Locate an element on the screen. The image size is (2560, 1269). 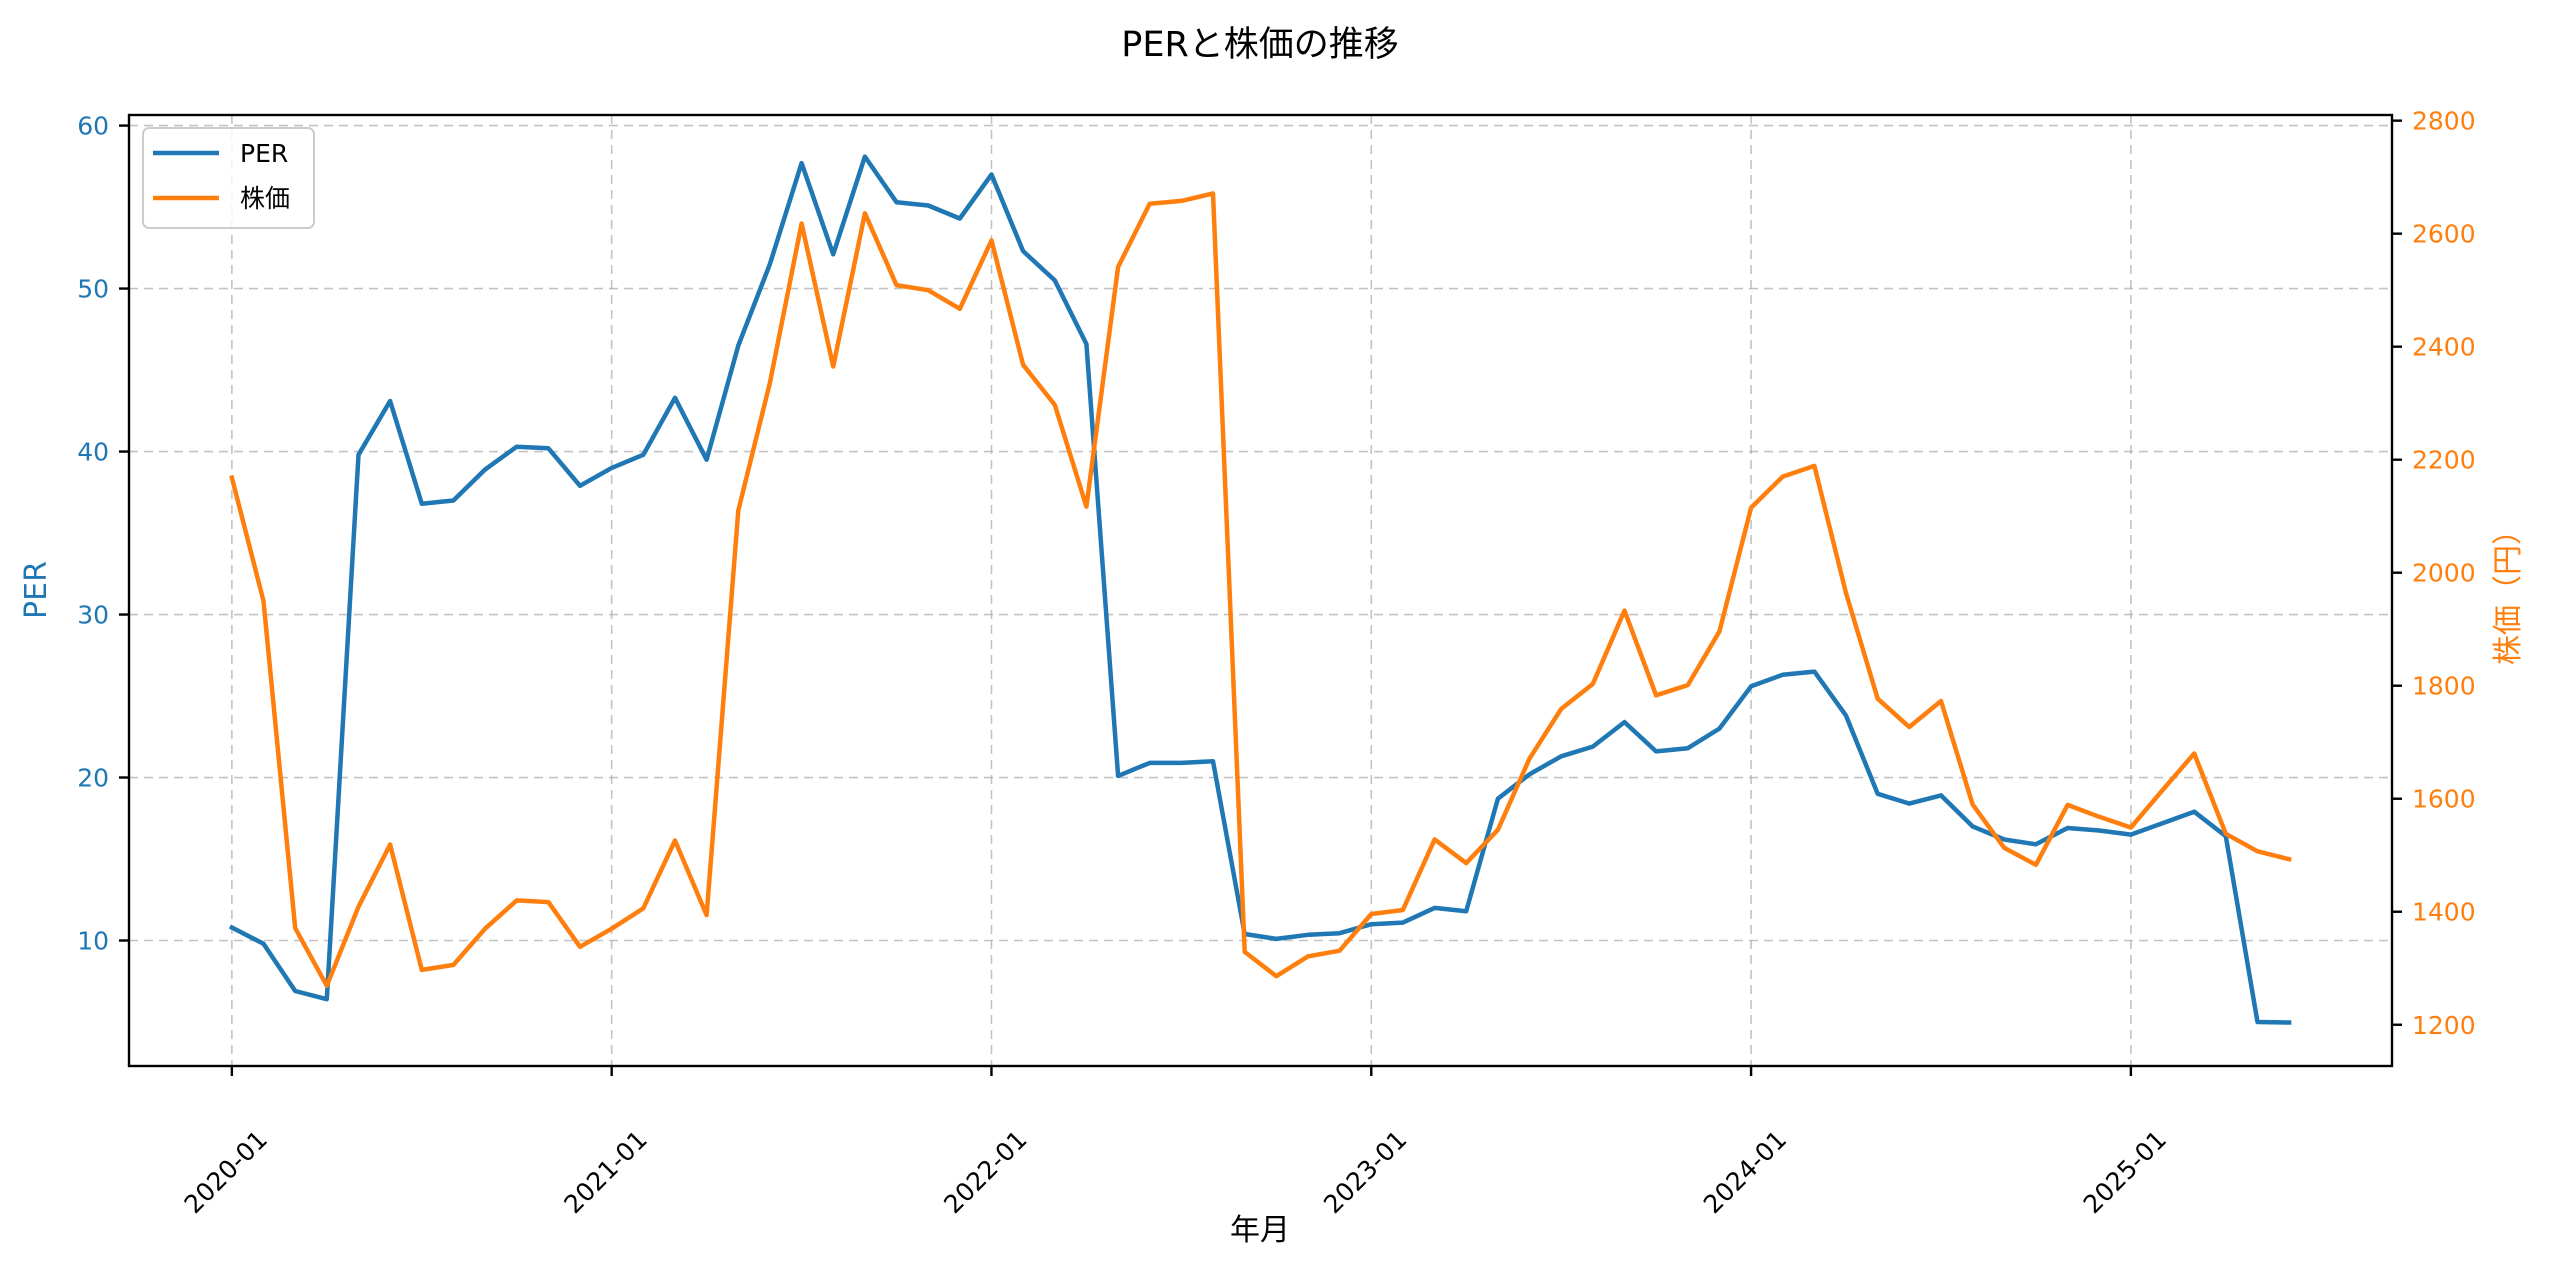
chart-title: PERと株価の推移 is located at coordinates (1260, 45).